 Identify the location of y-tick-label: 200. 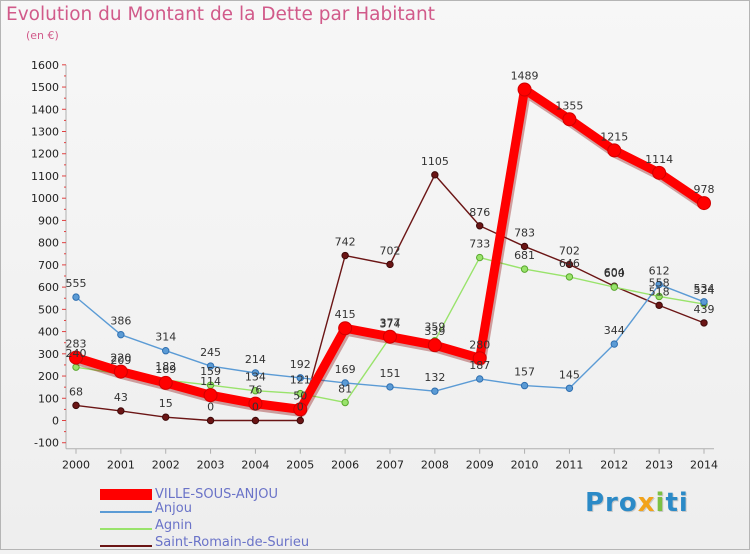
(48, 376).